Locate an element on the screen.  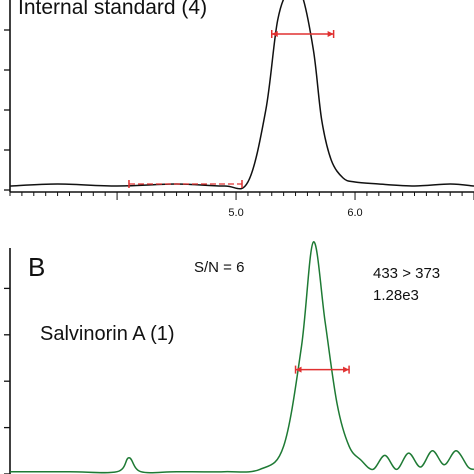
panel-a-title: Internal standard (4) is located at coordinates (112, 9).